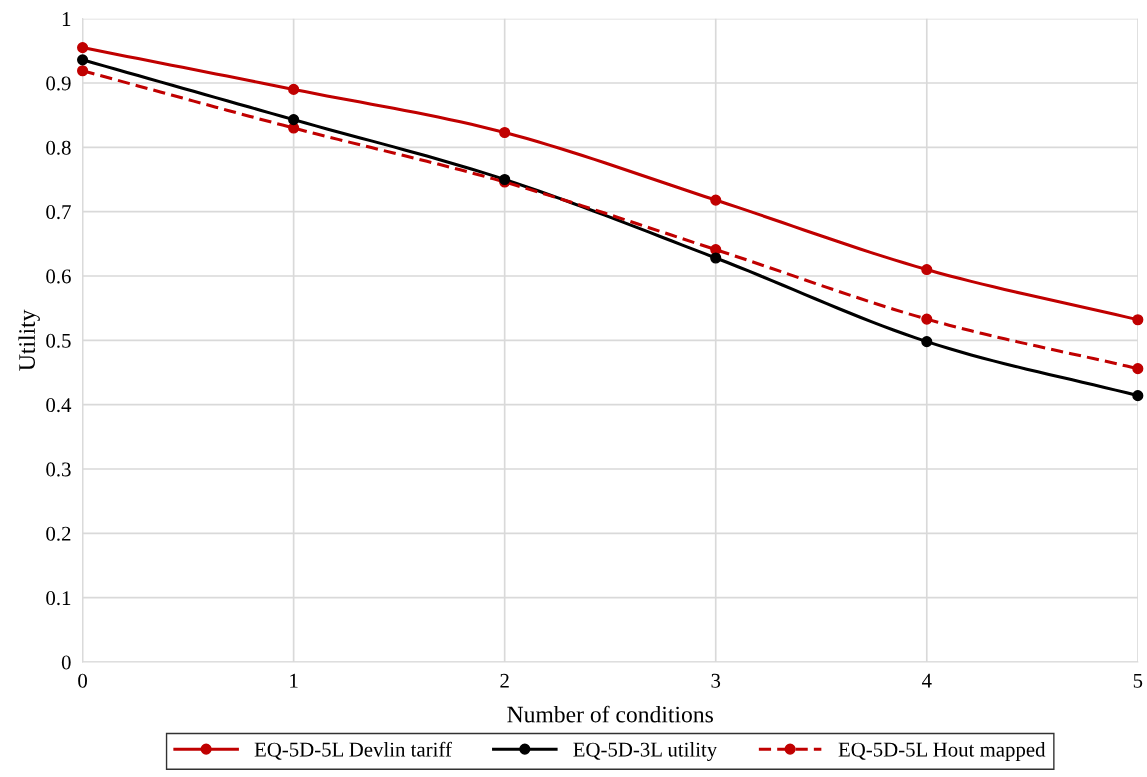  I want to click on y-tick-label: 0.1, so click(58, 598).